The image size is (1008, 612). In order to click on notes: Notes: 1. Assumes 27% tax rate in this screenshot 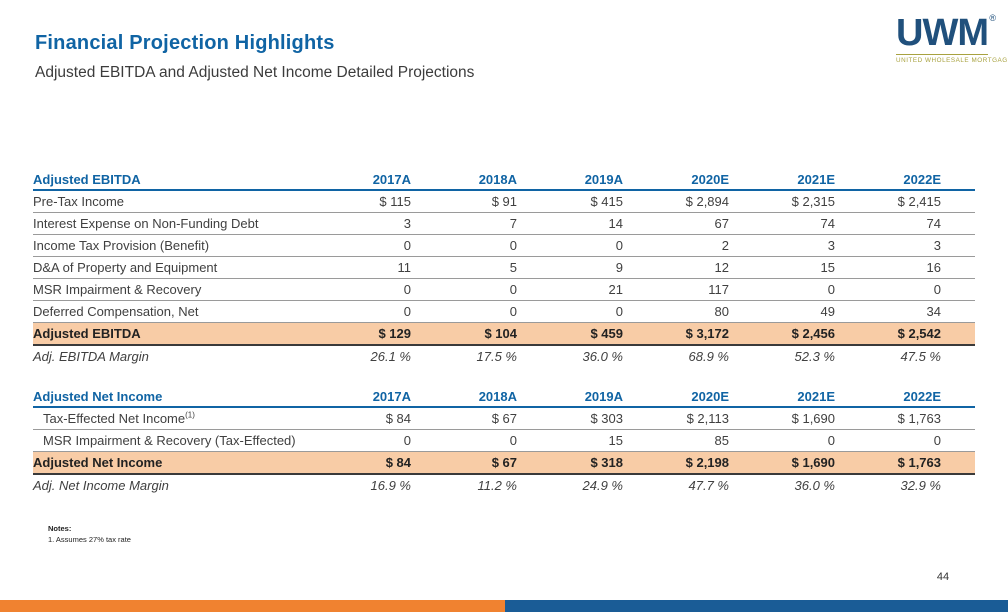, I will do `click(89, 534)`.